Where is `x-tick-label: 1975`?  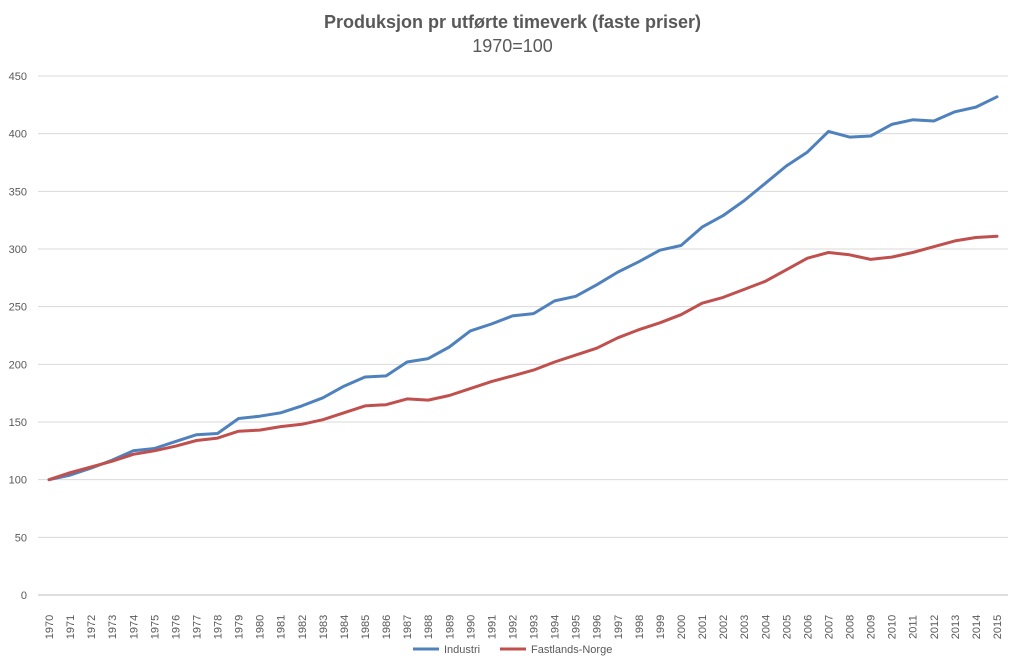 x-tick-label: 1975 is located at coordinates (155, 627).